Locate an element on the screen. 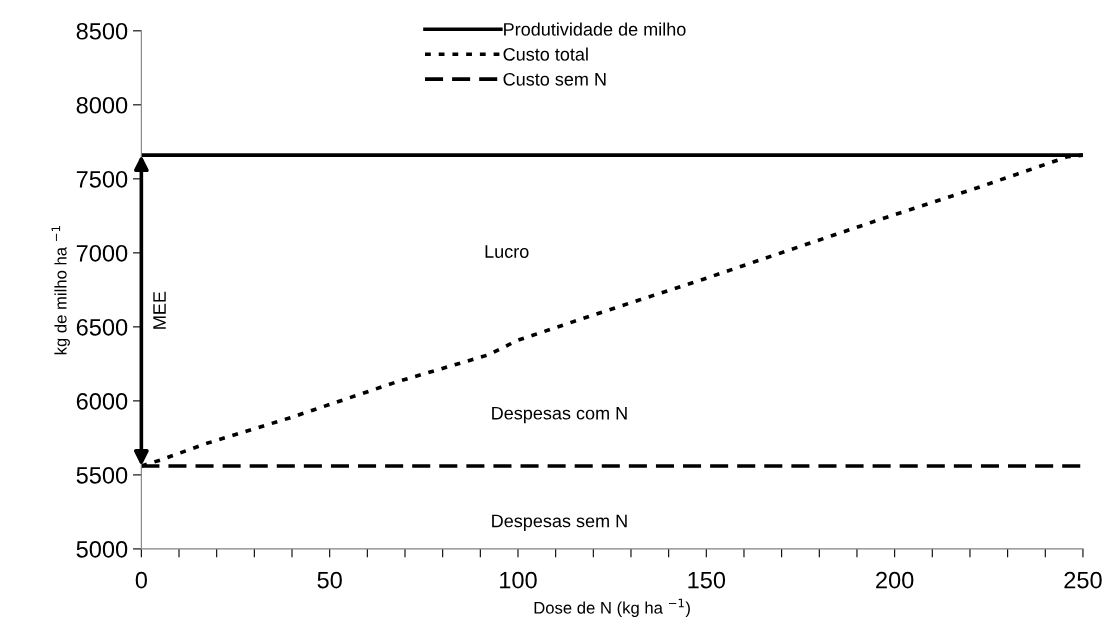 The image size is (1113, 642). x-axis-title: Dose de N (kg ha $^{−1}$) is located at coordinates (612, 608).